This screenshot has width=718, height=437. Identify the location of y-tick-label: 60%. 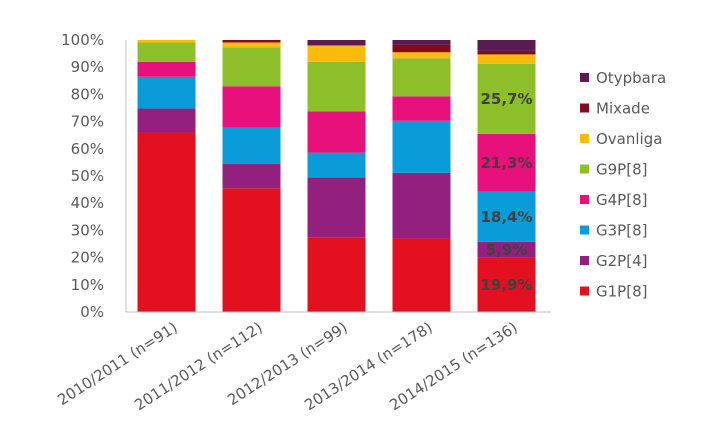
(87, 149).